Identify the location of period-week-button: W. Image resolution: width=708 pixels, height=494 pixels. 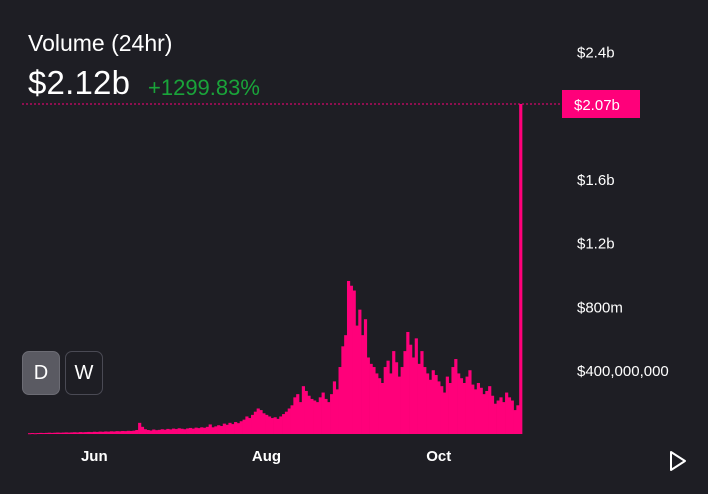
(84, 373).